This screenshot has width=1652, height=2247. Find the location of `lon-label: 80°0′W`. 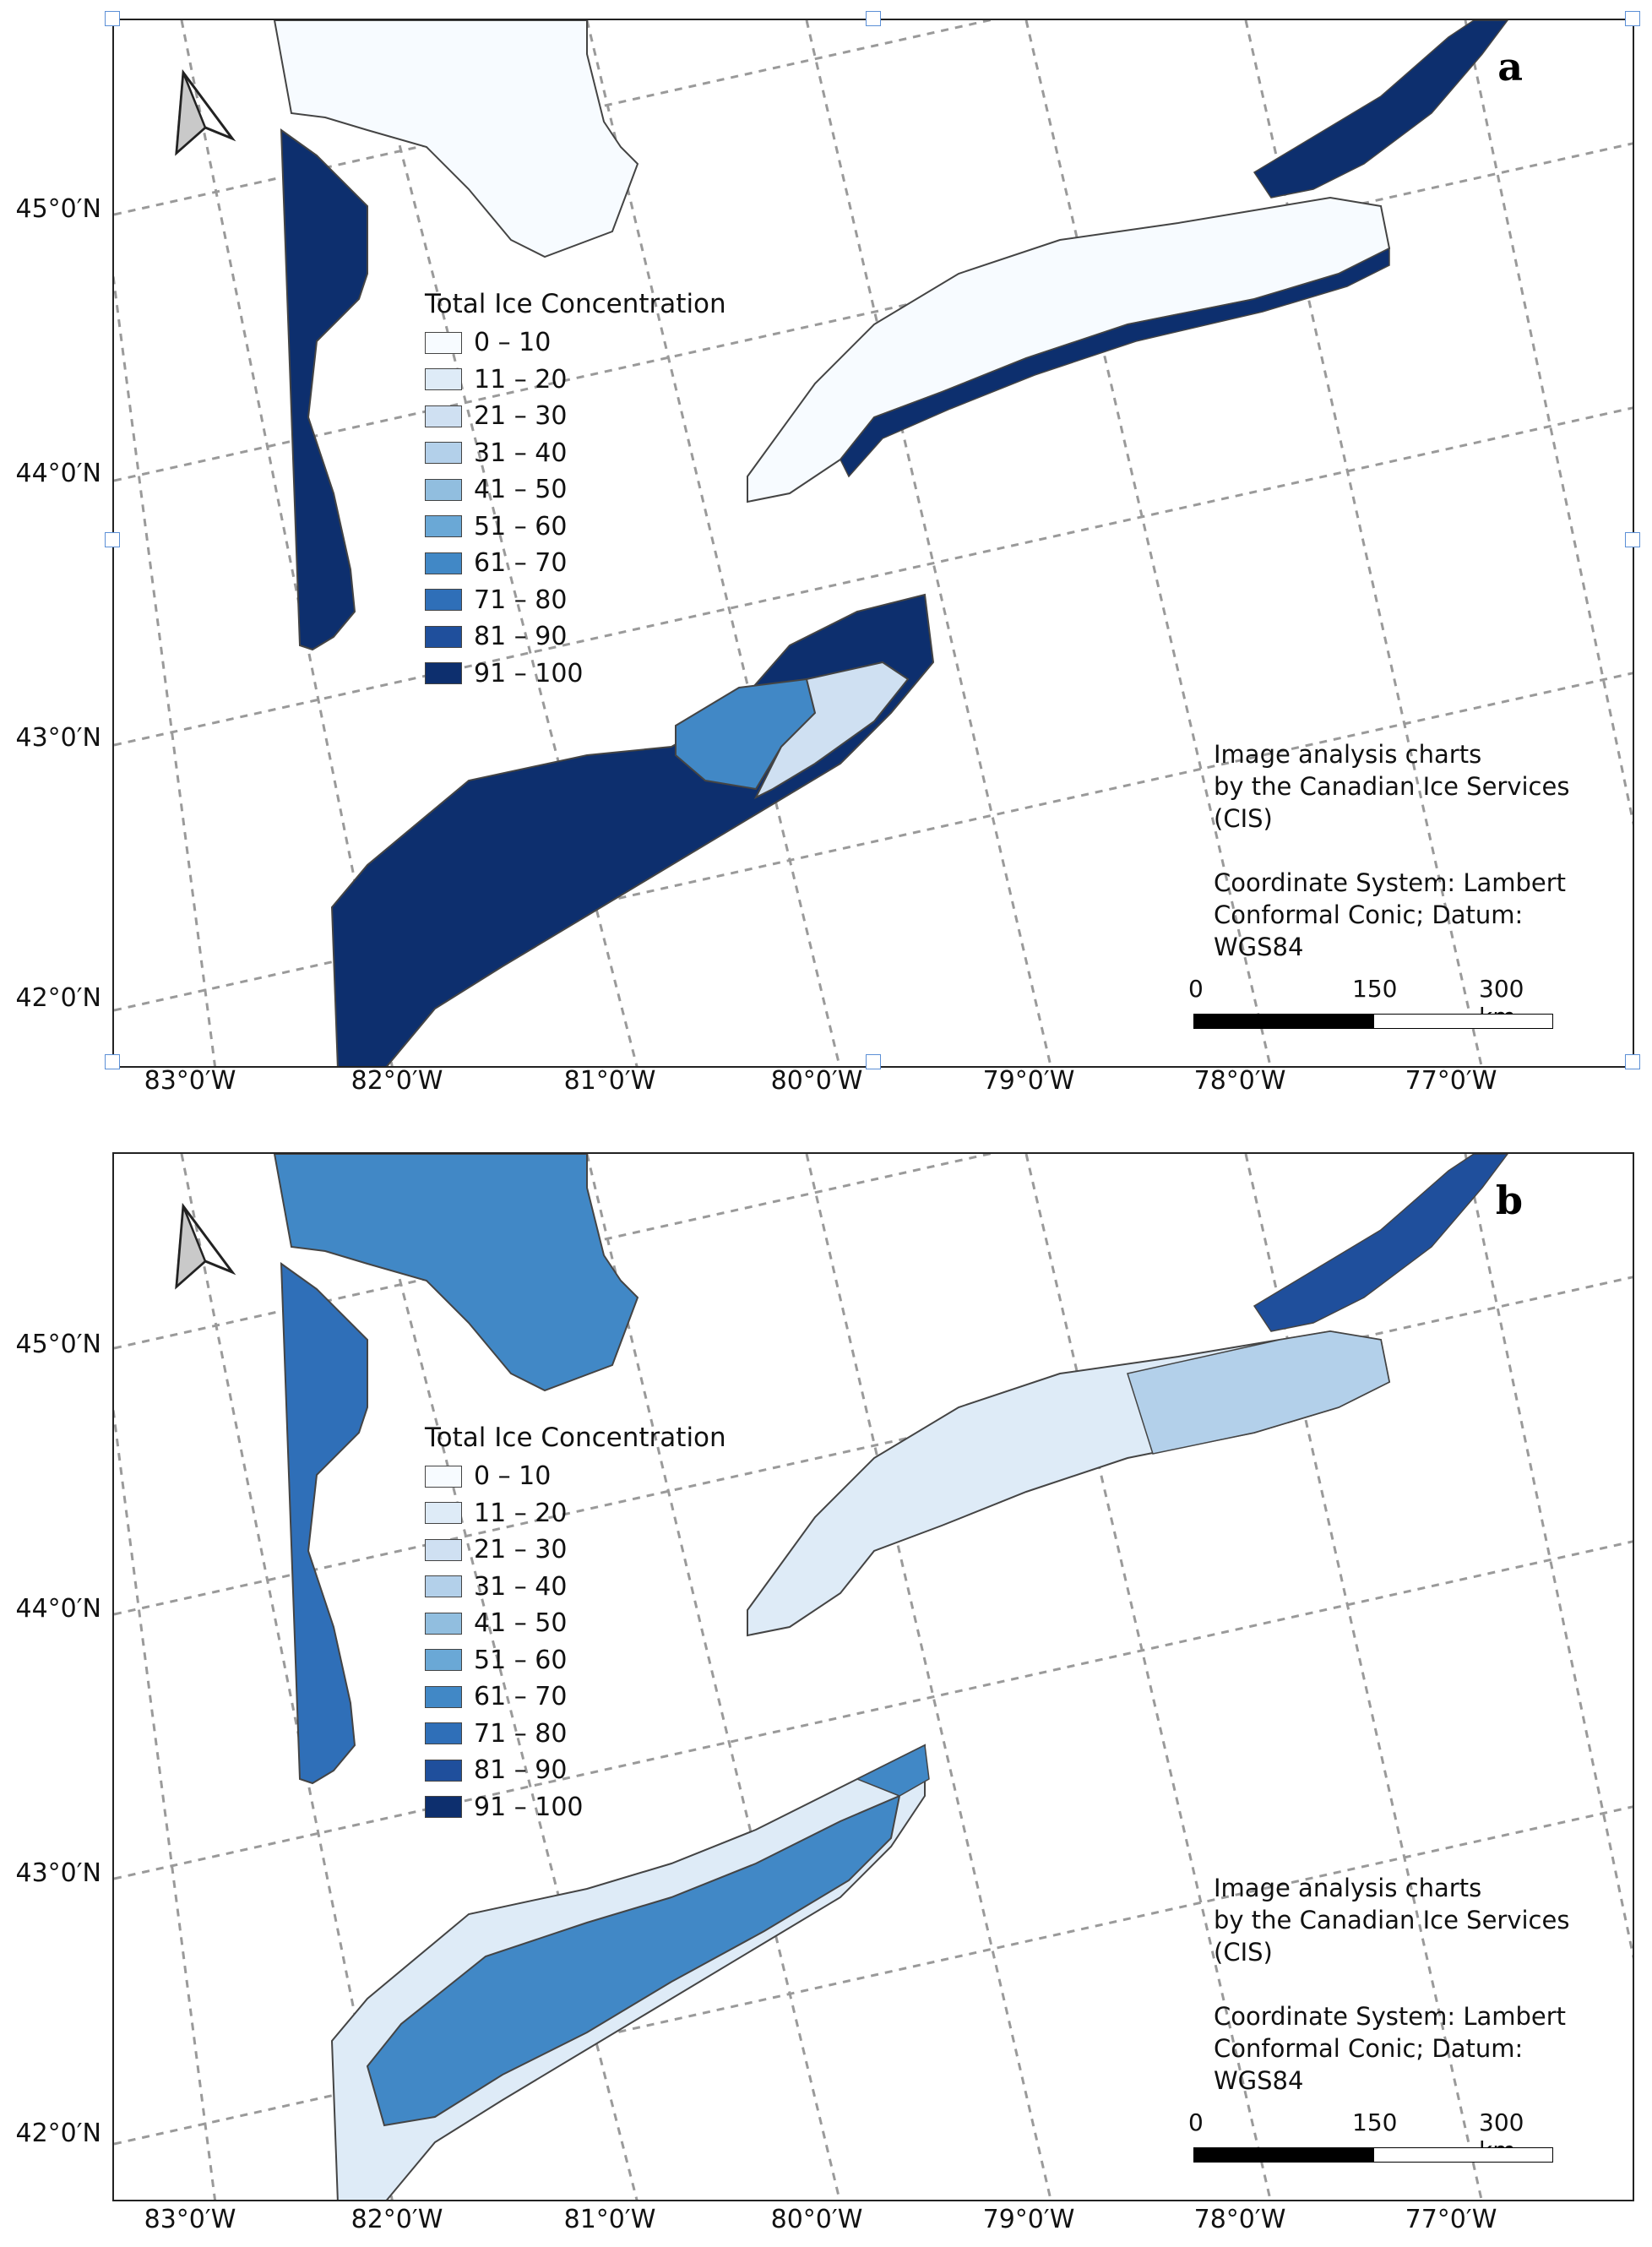

lon-label: 80°0′W is located at coordinates (816, 1081).